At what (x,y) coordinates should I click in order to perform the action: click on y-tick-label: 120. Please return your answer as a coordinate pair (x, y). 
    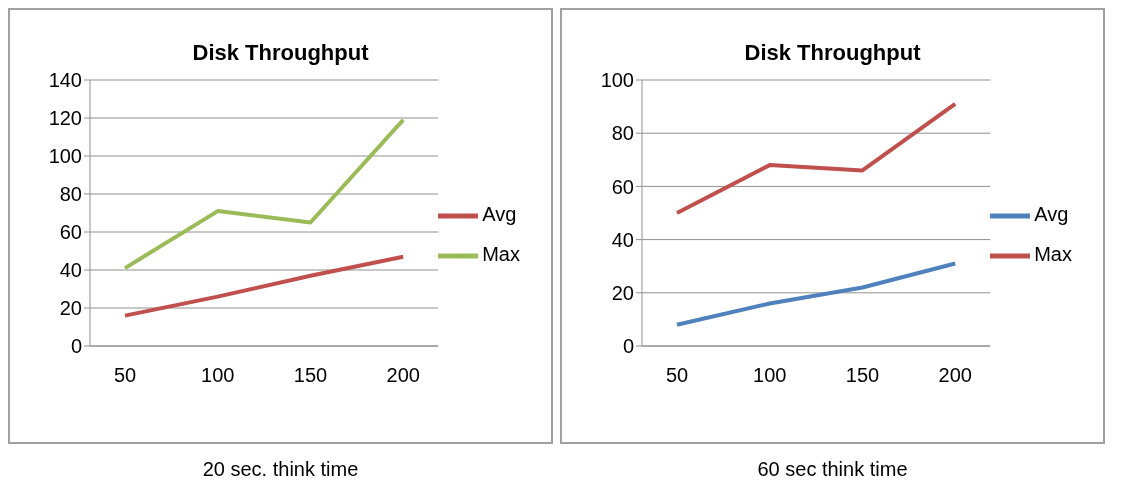
    Looking at the image, I should click on (65, 118).